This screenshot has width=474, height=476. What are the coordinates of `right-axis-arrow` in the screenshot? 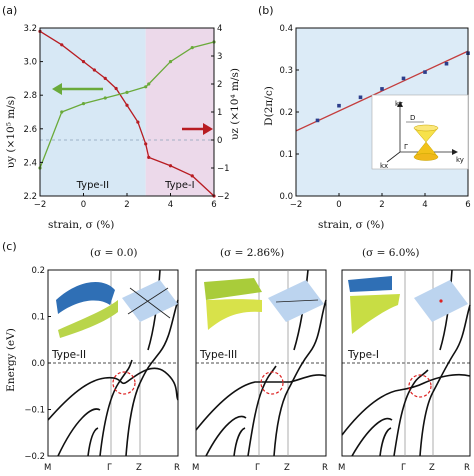 It's located at (197, 129).